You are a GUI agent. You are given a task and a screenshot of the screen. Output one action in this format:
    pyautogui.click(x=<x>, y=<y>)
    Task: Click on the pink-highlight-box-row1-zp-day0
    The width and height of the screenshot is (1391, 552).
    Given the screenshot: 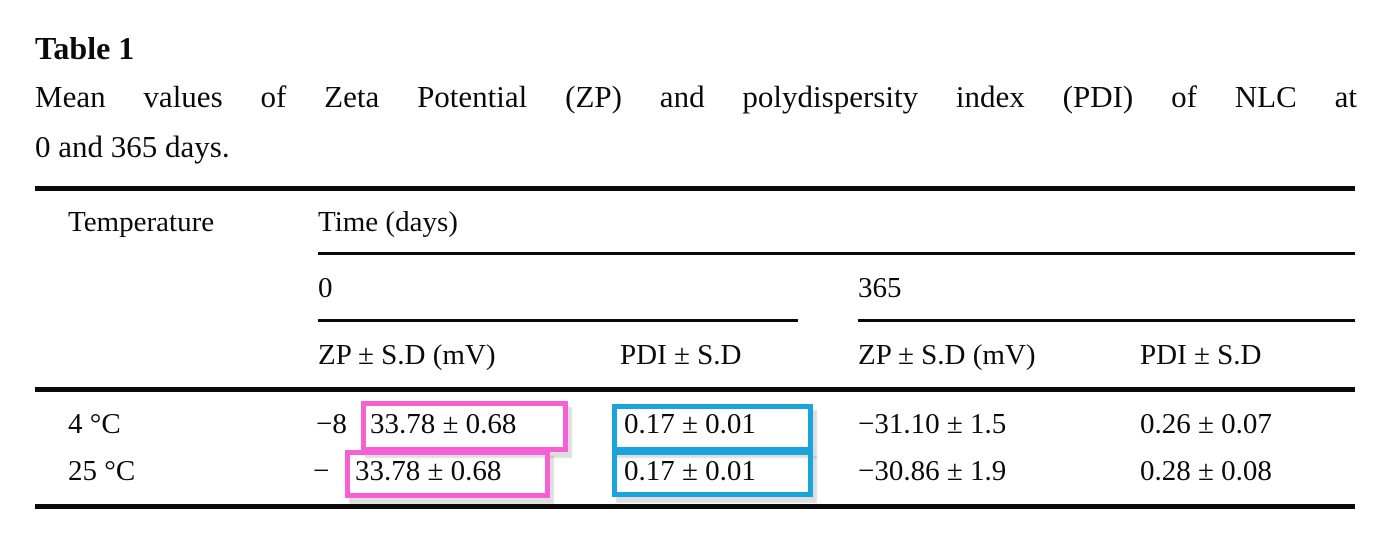 What is the action you would take?
    pyautogui.click(x=464, y=426)
    